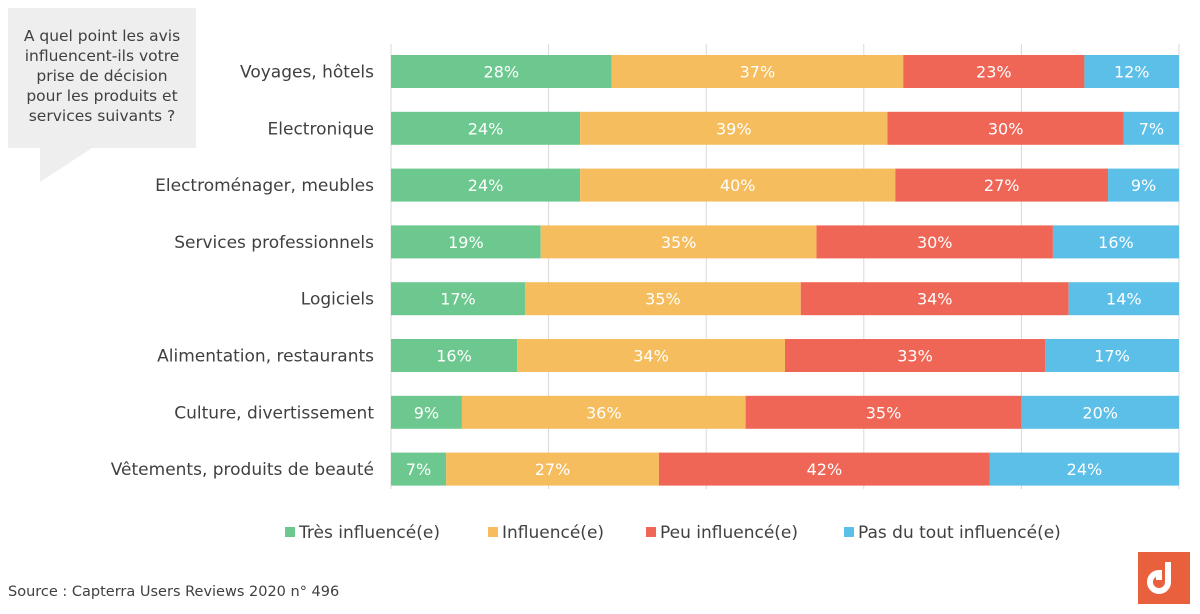  I want to click on legend-label: Peu influencé(e), so click(729, 533).